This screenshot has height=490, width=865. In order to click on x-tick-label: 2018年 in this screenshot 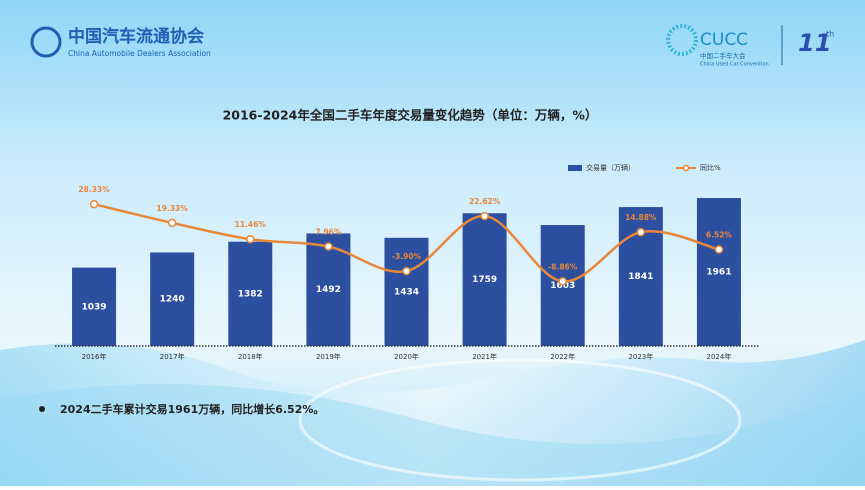, I will do `click(250, 356)`.